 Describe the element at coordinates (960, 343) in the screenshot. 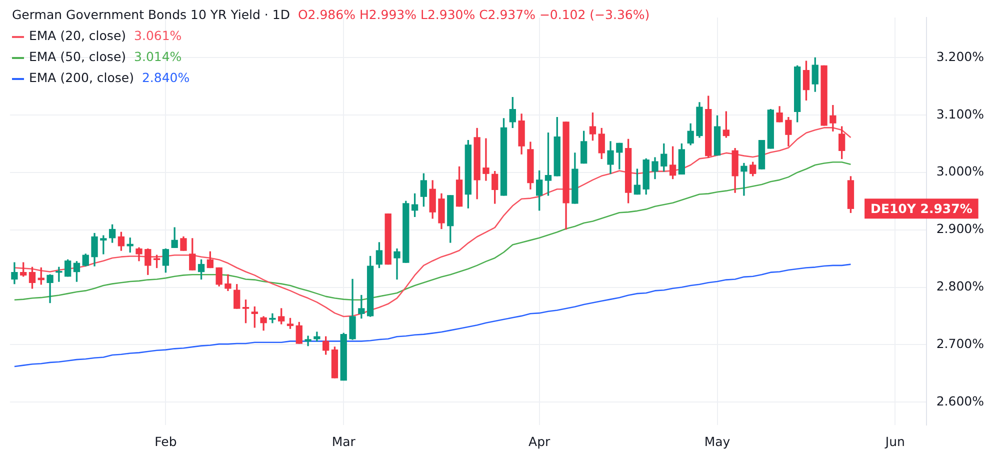

I see `y-tick-label: 2.700%` at that location.